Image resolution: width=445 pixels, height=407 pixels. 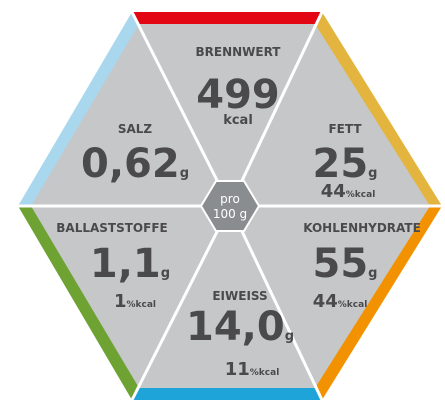 I want to click on label: BRENNWERT, so click(x=239, y=52).